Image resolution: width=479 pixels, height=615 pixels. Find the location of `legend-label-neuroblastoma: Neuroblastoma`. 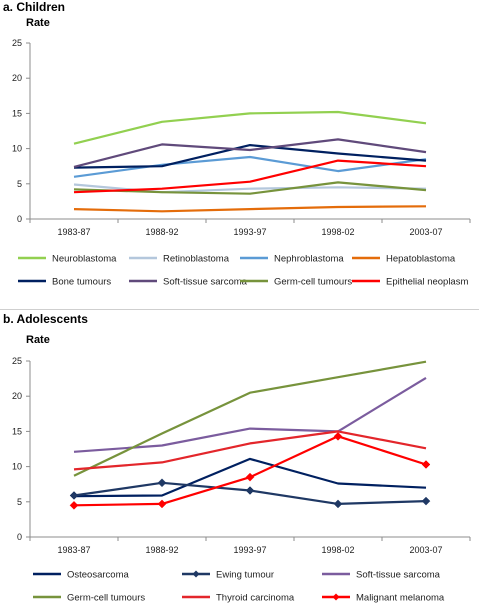

legend-label-neuroblastoma: Neuroblastoma is located at coordinates (84, 259).